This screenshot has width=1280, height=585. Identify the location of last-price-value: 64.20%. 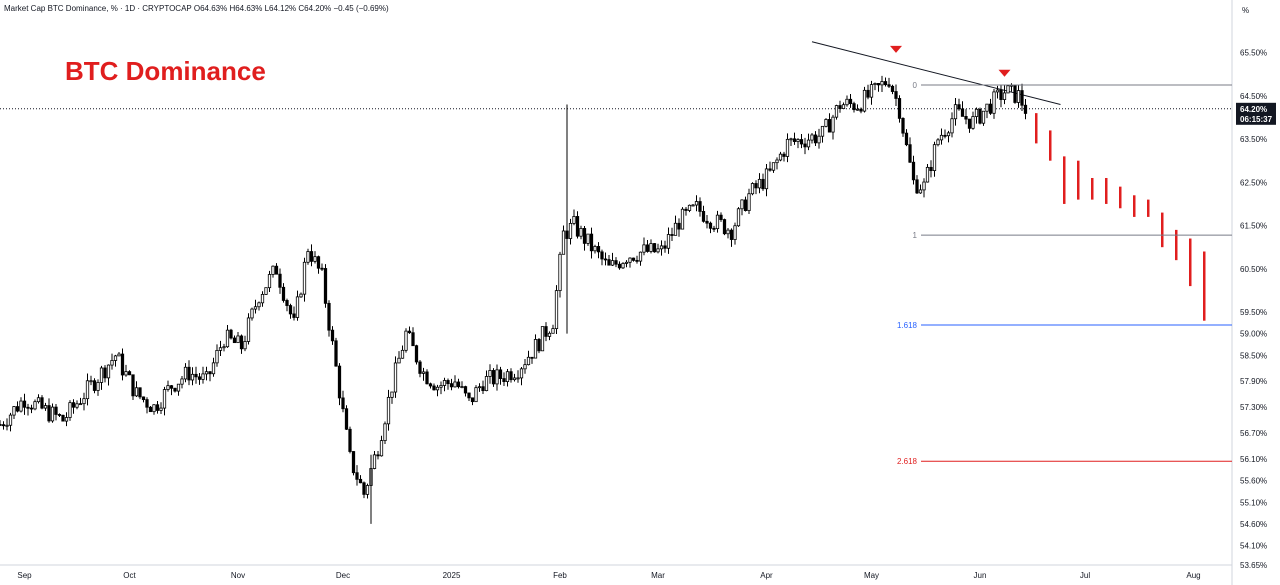
(1253, 109).